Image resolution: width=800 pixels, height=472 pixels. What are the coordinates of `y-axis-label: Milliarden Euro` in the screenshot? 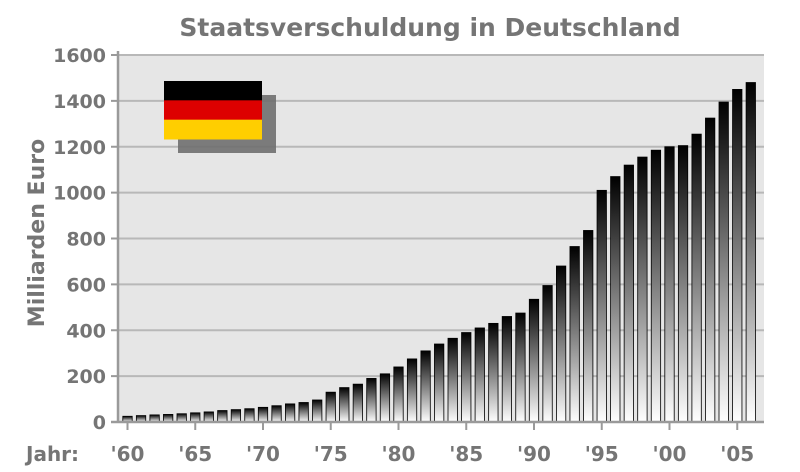 It's located at (37, 233).